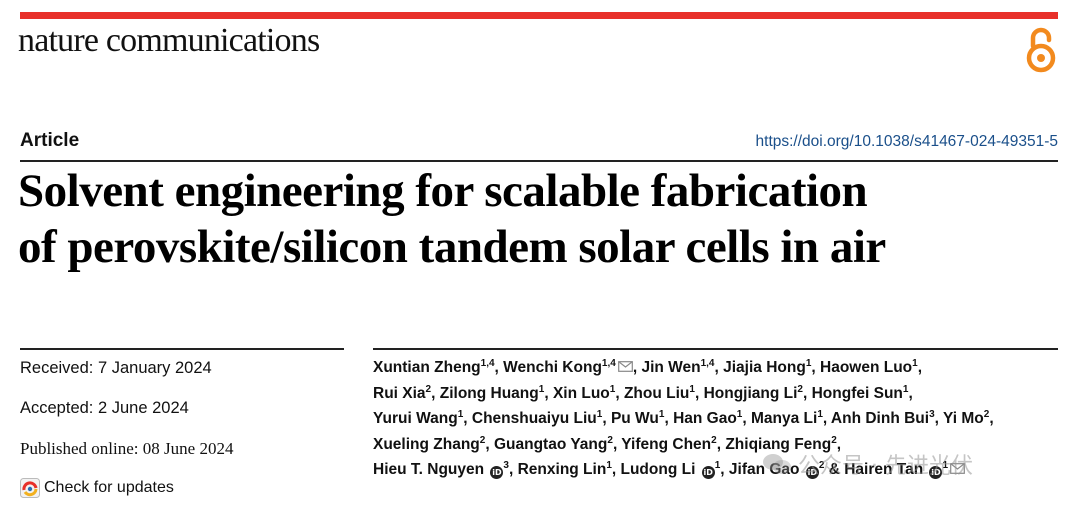  What do you see at coordinates (415, 418) in the screenshot?
I see `author-name: Yurui Wang` at bounding box center [415, 418].